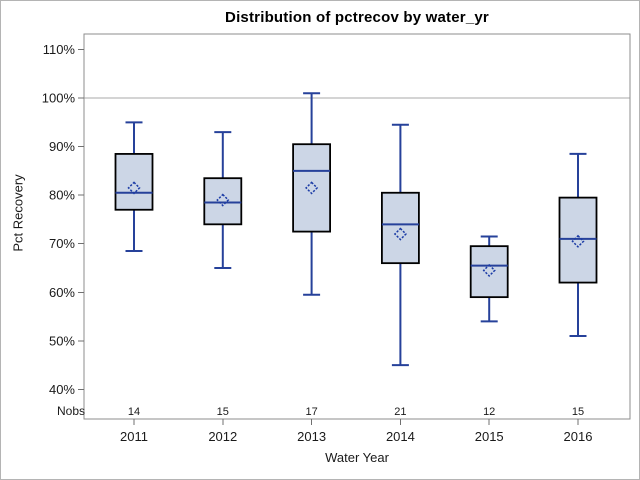  What do you see at coordinates (62, 195) in the screenshot?
I see `y-tick-label: 80%` at bounding box center [62, 195].